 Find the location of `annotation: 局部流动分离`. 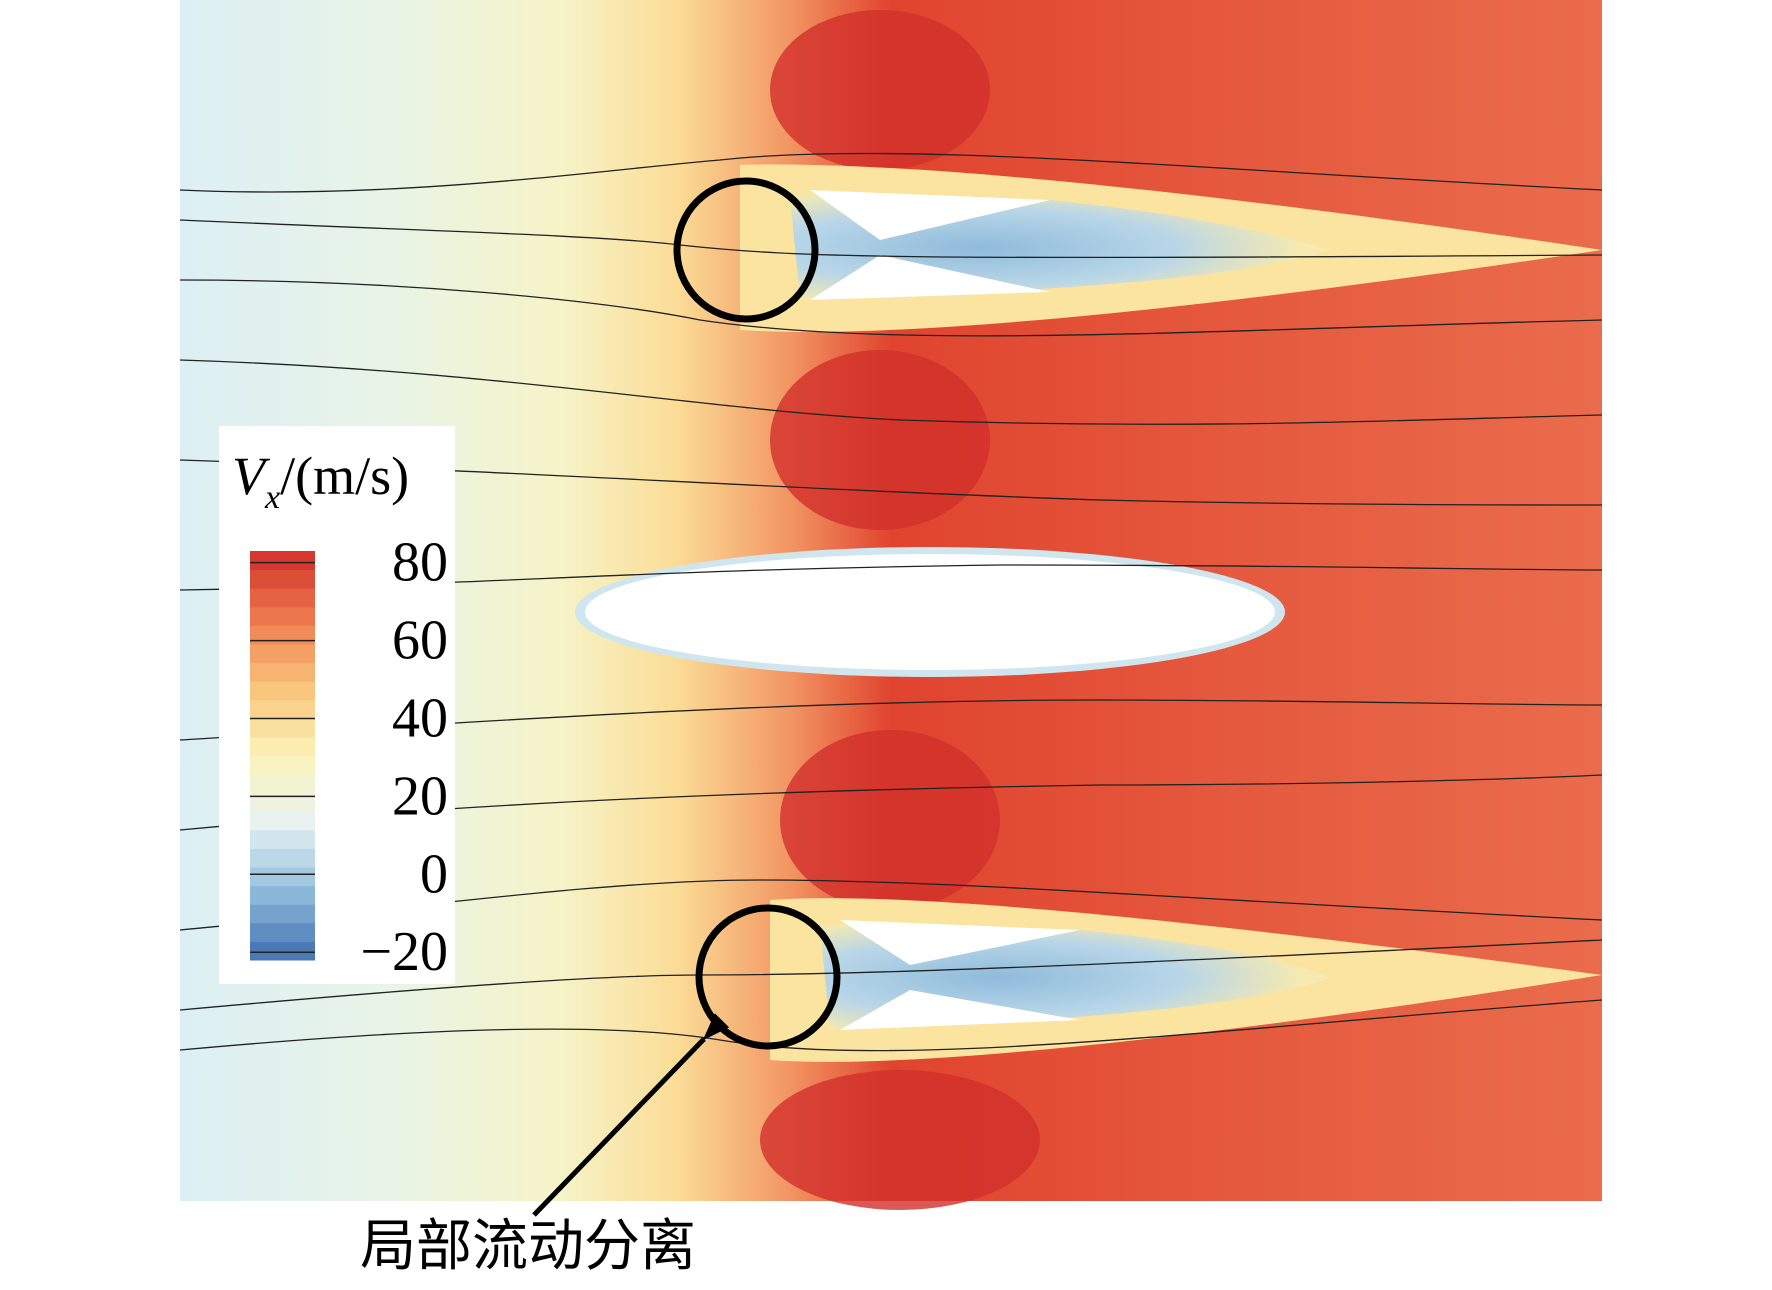

annotation: 局部流动分离 is located at coordinates (528, 1247).